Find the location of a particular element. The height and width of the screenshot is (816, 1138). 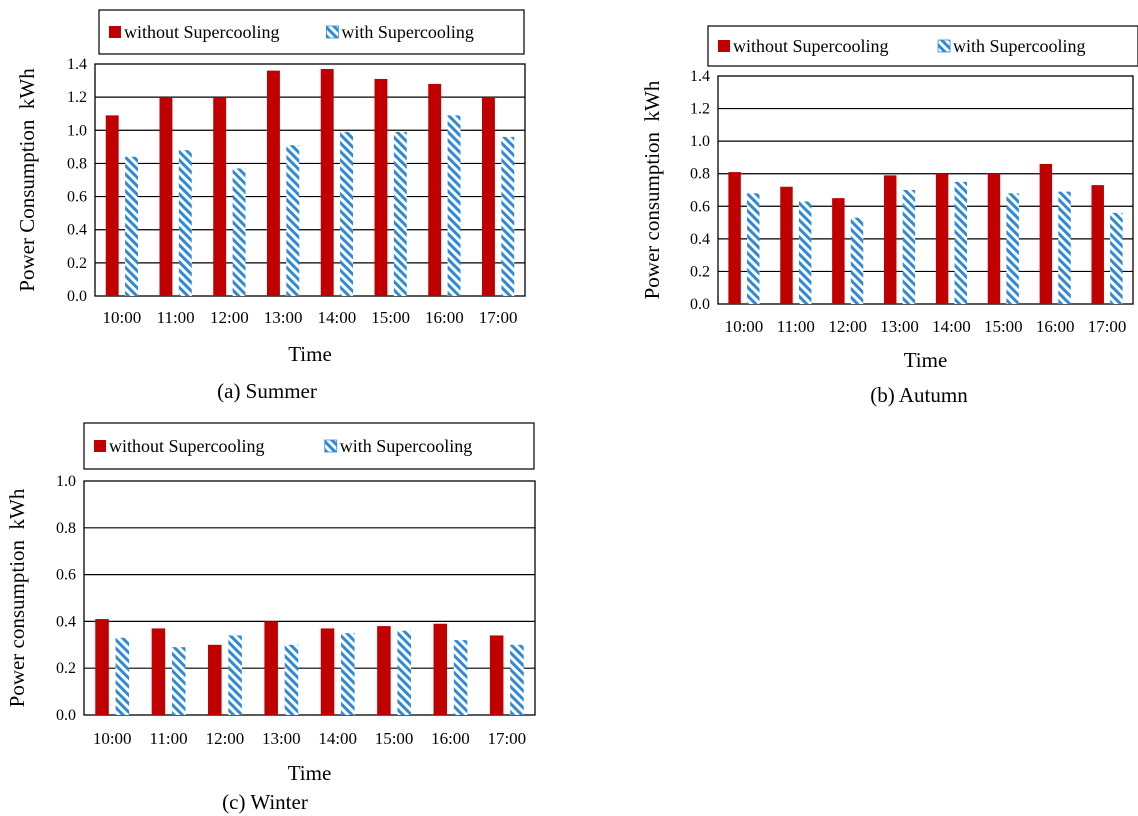

y-tick-label: 1.4 is located at coordinates (77, 64).